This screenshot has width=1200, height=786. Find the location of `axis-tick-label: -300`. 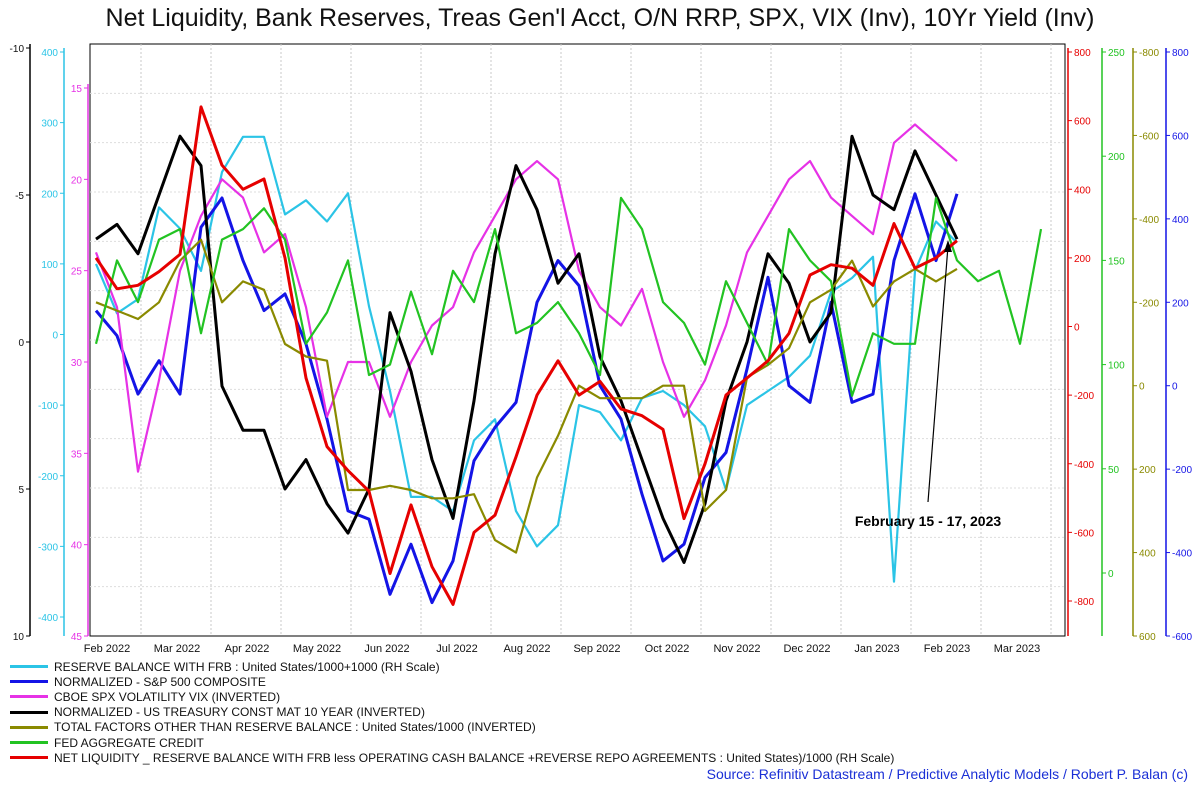

axis-tick-label: -300 is located at coordinates (48, 547).